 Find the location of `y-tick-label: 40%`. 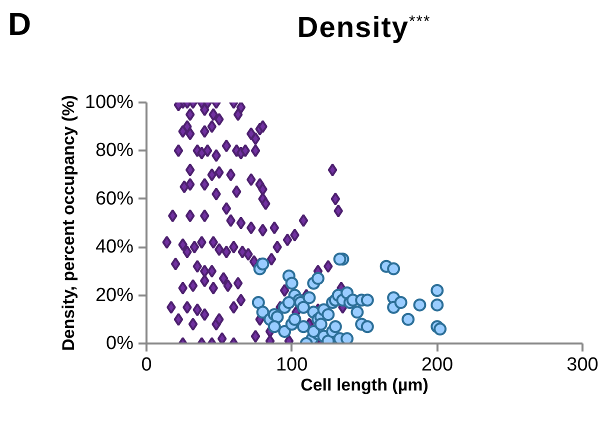

y-tick-label: 40% is located at coordinates (114, 247).